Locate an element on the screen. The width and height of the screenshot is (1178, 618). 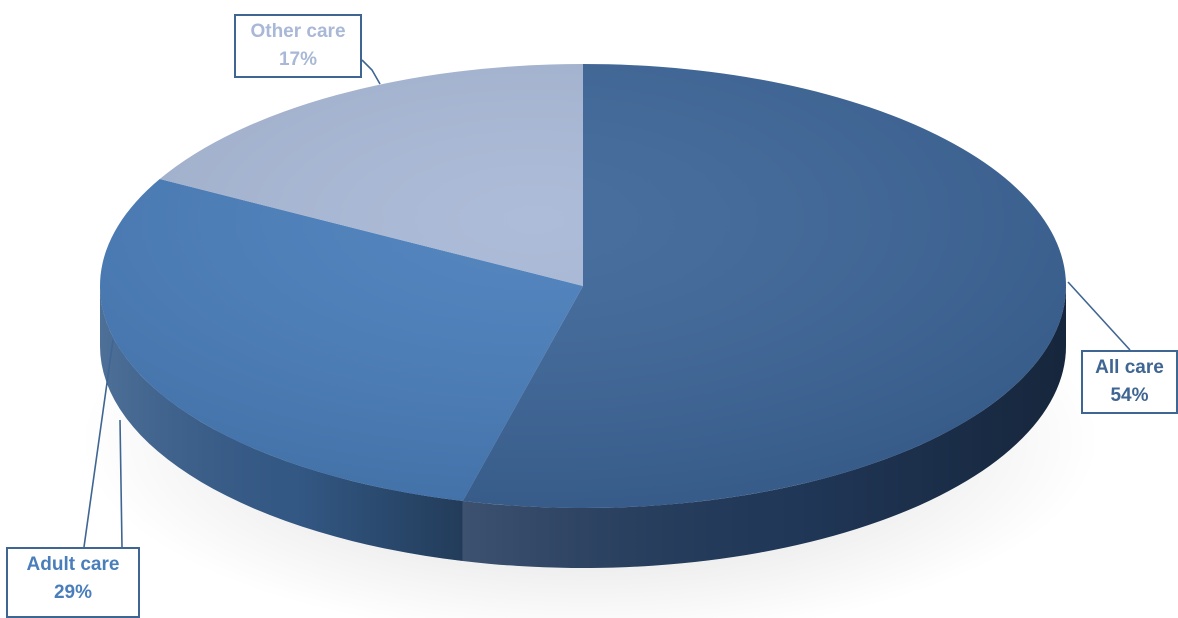
slice-label-all-care: All care is located at coordinates (1129, 367).